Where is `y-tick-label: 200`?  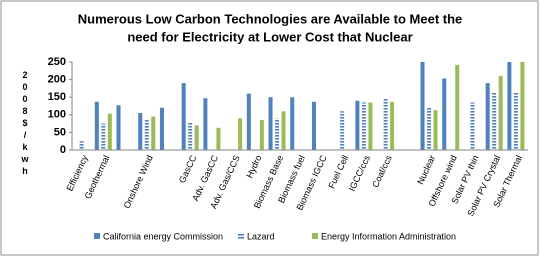 y-tick-label: 200 is located at coordinates (57, 80).